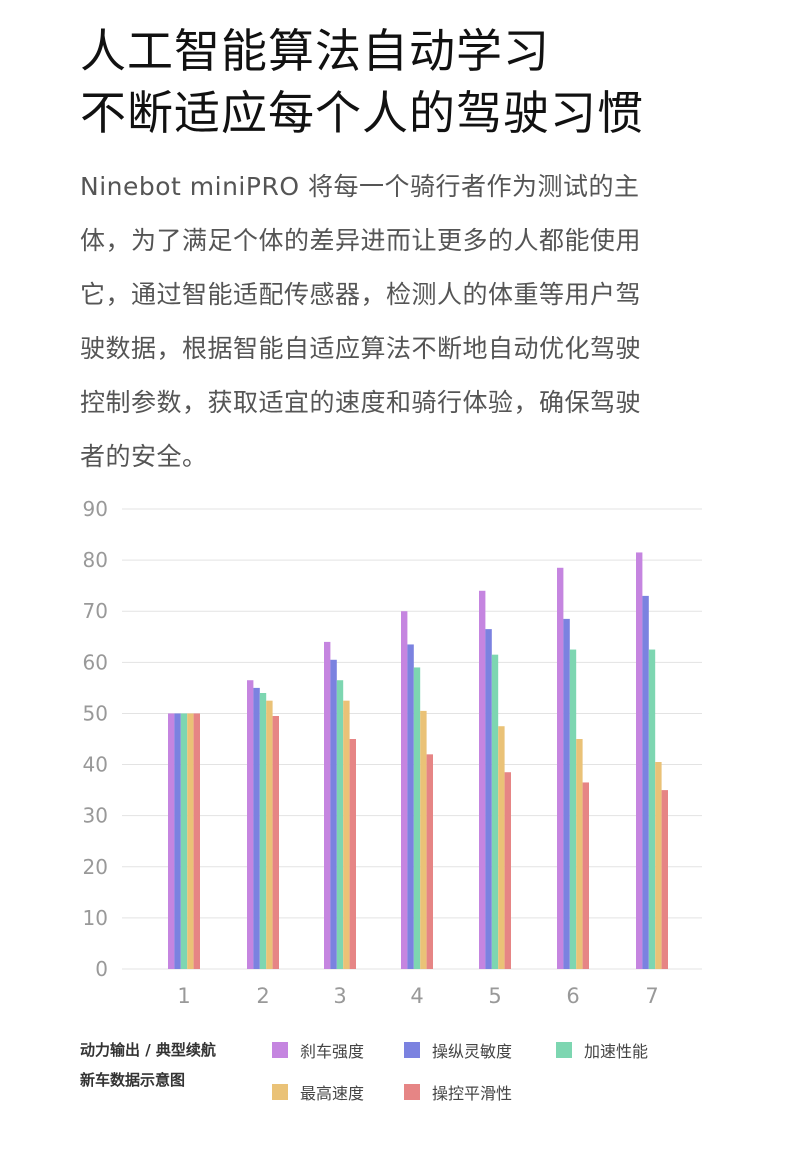 The height and width of the screenshot is (1176, 790). I want to click on legend-caption-line-2: 新车数据示意图, so click(133, 1080).